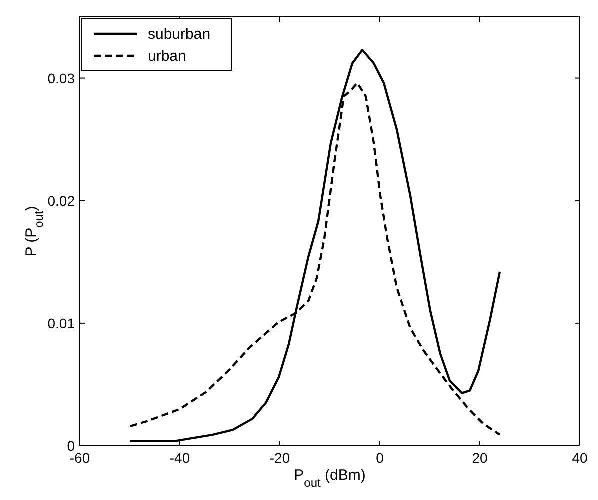 The image size is (598, 500). What do you see at coordinates (480, 458) in the screenshot?
I see `x-tick-label: 20` at bounding box center [480, 458].